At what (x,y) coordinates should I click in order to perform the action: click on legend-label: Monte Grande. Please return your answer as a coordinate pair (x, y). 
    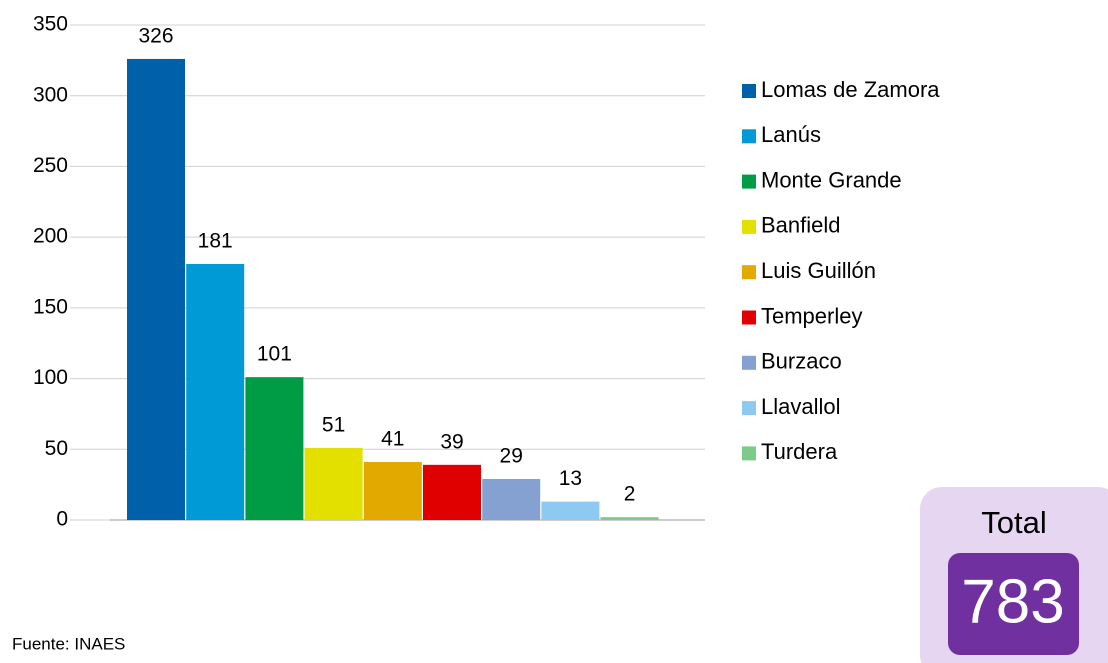
    Looking at the image, I should click on (831, 179).